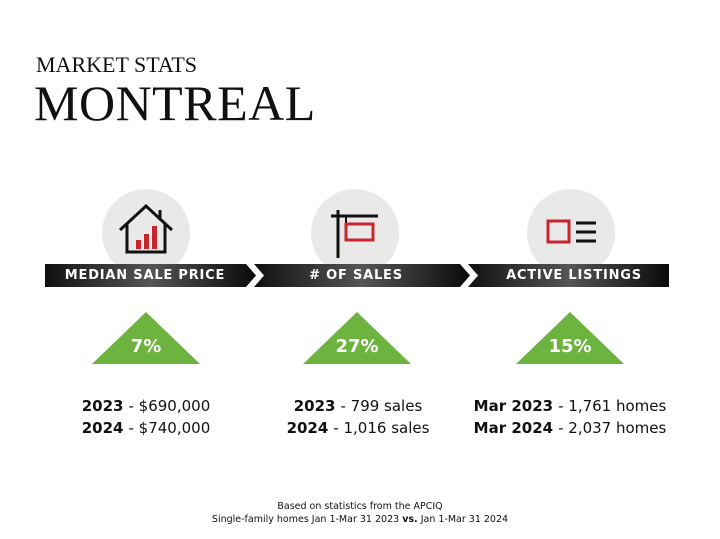 The height and width of the screenshot is (539, 720). I want to click on stat-line: Mar 2024- 2,037 homes, so click(570, 428).